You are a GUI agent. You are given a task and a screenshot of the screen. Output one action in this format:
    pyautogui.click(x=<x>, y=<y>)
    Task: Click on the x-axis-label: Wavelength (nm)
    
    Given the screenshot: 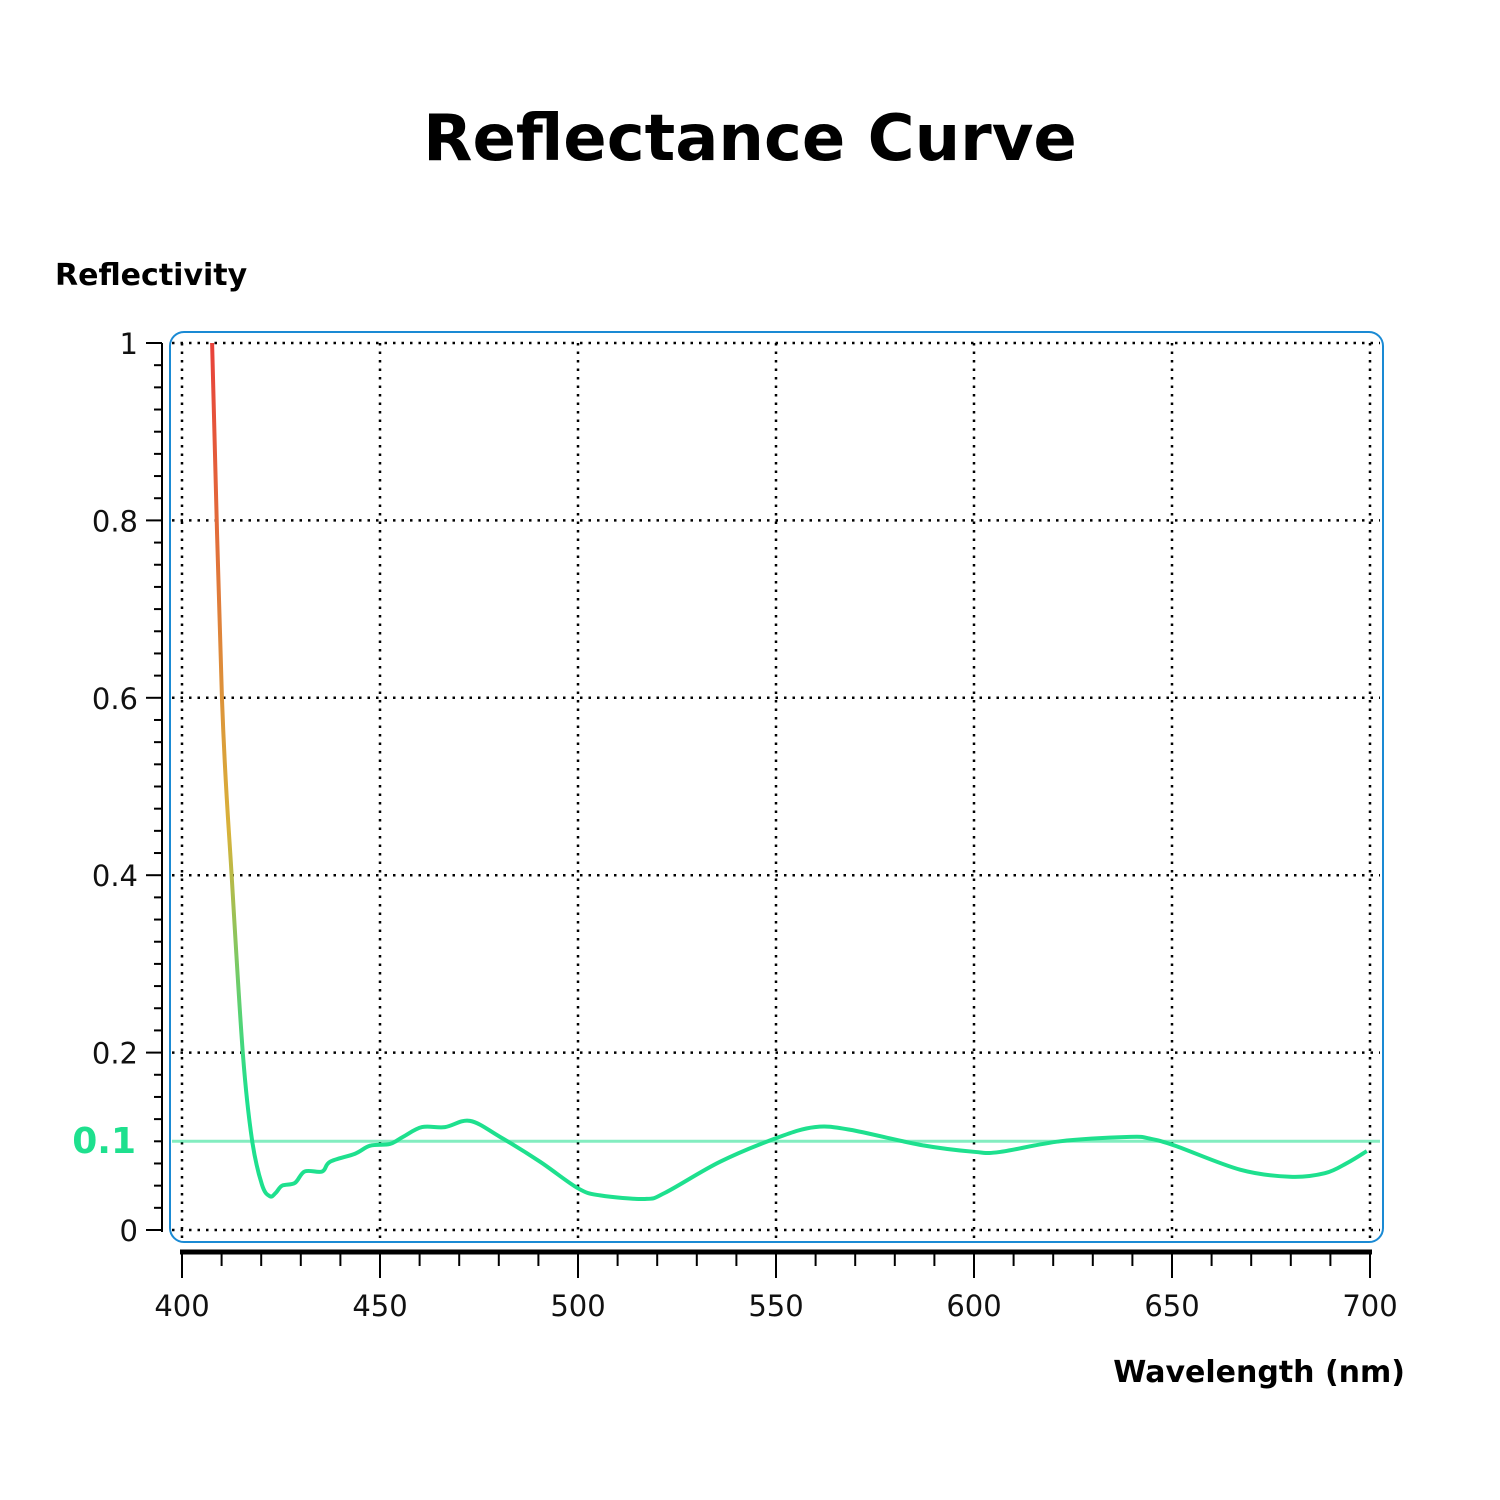 What is the action you would take?
    pyautogui.click(x=1259, y=1372)
    